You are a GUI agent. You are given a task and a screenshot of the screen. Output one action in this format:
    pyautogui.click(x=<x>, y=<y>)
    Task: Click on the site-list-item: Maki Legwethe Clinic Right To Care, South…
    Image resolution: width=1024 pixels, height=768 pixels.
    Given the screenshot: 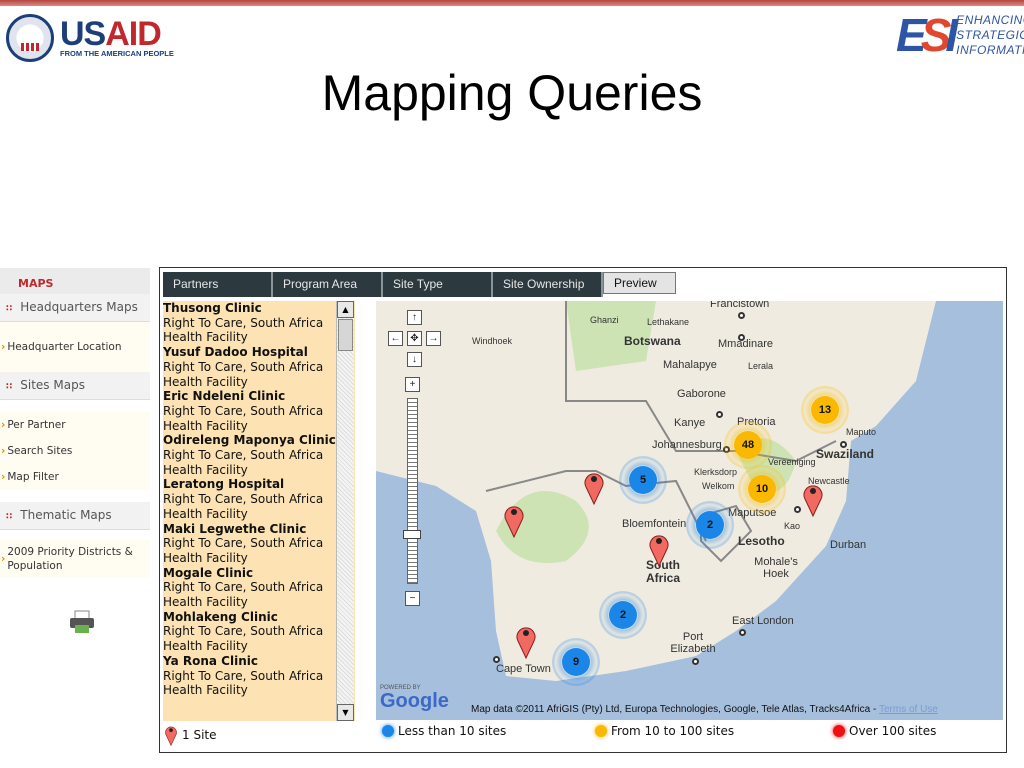 What is the action you would take?
    pyautogui.click(x=259, y=544)
    